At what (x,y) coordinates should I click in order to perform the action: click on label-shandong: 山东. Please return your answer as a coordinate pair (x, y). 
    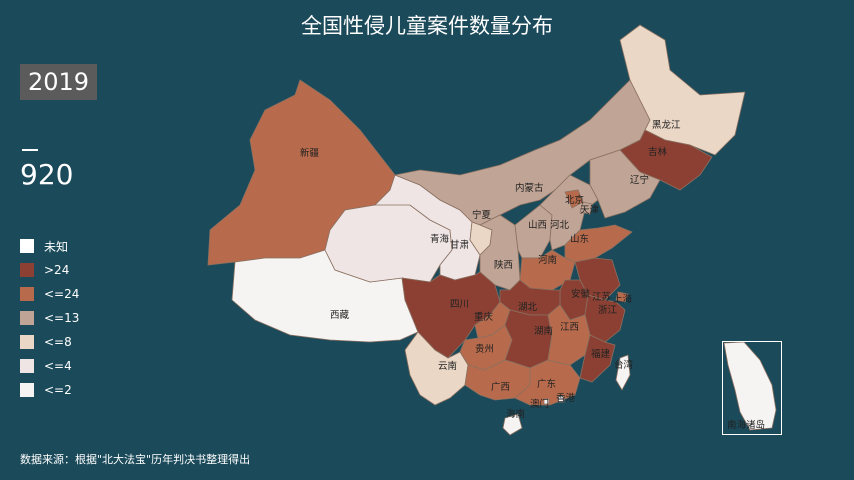
    Looking at the image, I should click on (579, 239).